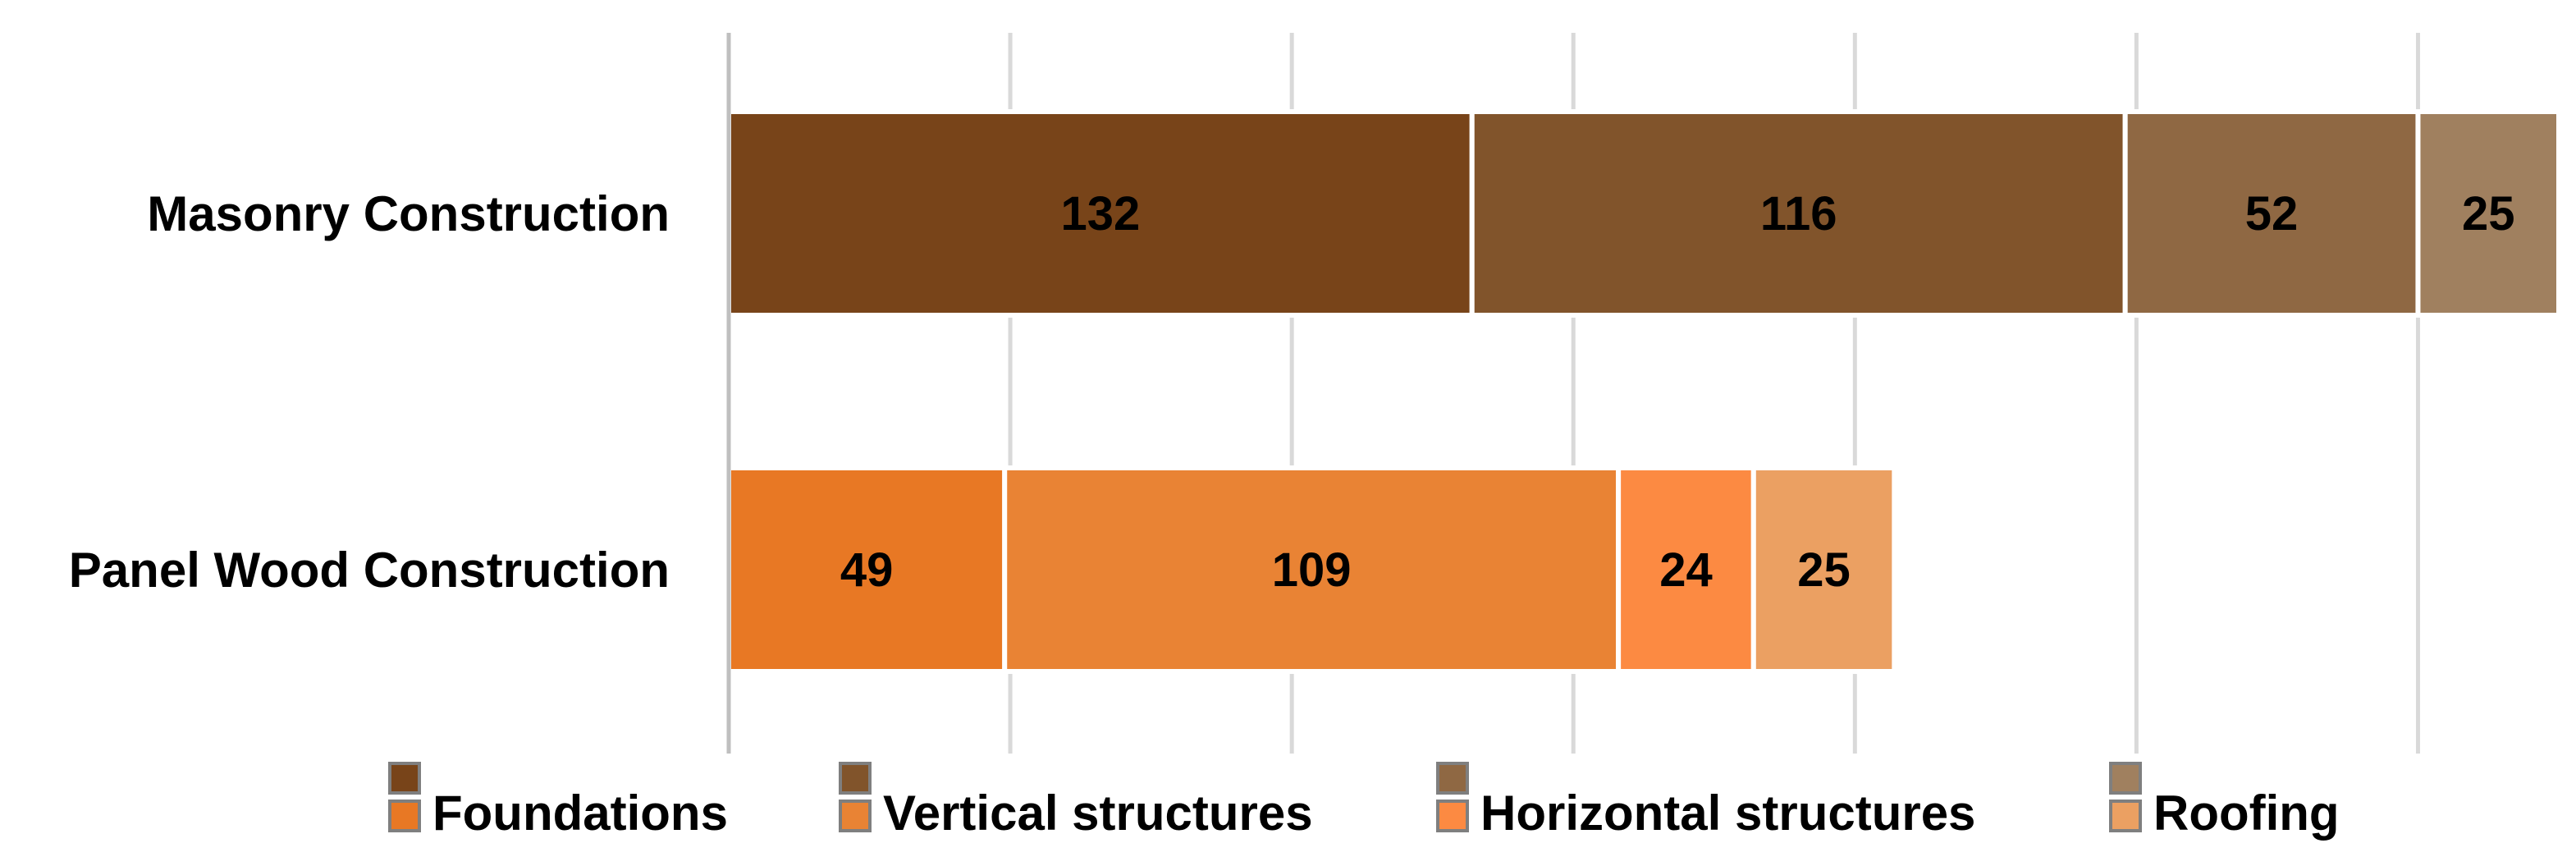 Image resolution: width=2576 pixels, height=866 pixels. Describe the element at coordinates (369, 570) in the screenshot. I see `category-label: Panel Wood Construction` at that location.